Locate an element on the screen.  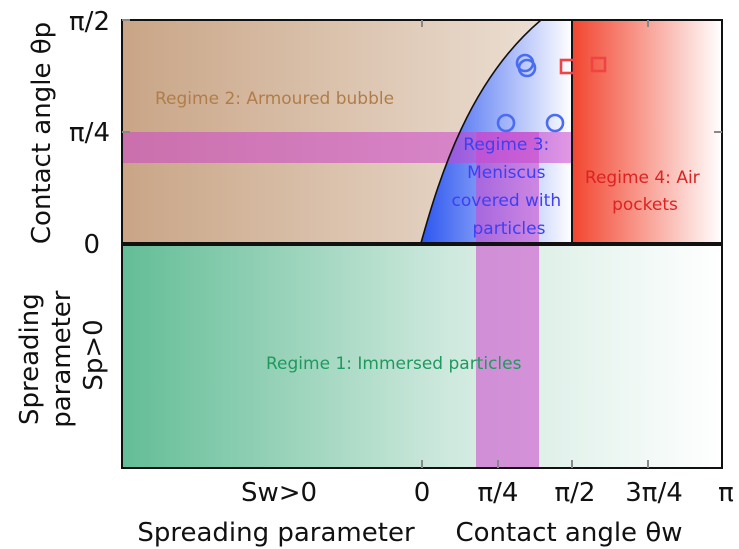
y-axis-bottom-line-3: Sp>0 is located at coordinates (94, 354).